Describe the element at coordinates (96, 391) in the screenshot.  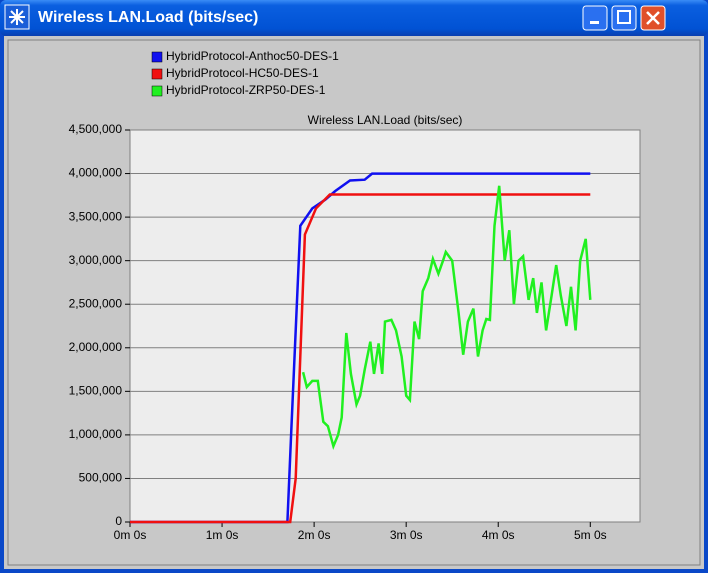
I see `y-tick-label: 1,500,000` at that location.